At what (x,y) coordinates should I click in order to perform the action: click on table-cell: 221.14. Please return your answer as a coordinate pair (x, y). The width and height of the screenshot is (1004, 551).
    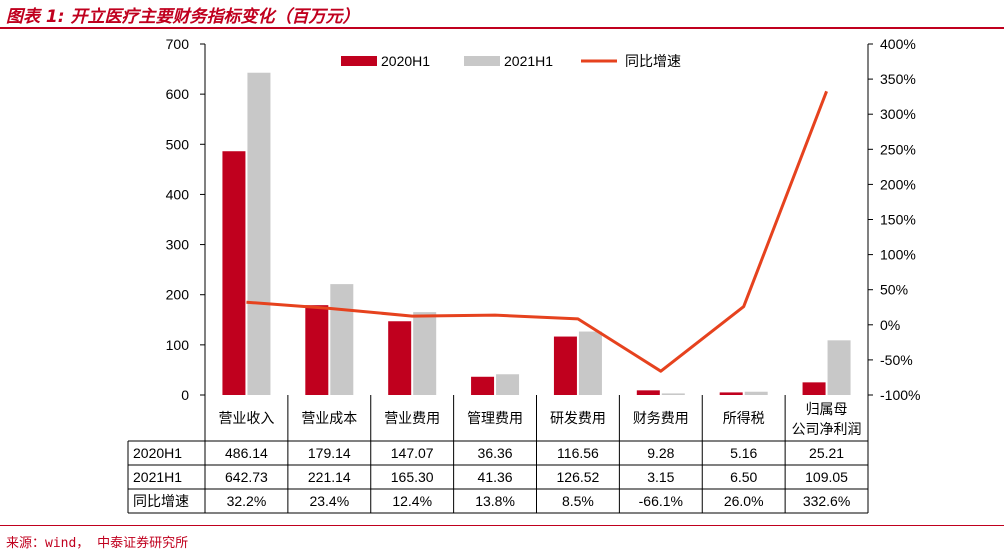
    Looking at the image, I should click on (329, 477).